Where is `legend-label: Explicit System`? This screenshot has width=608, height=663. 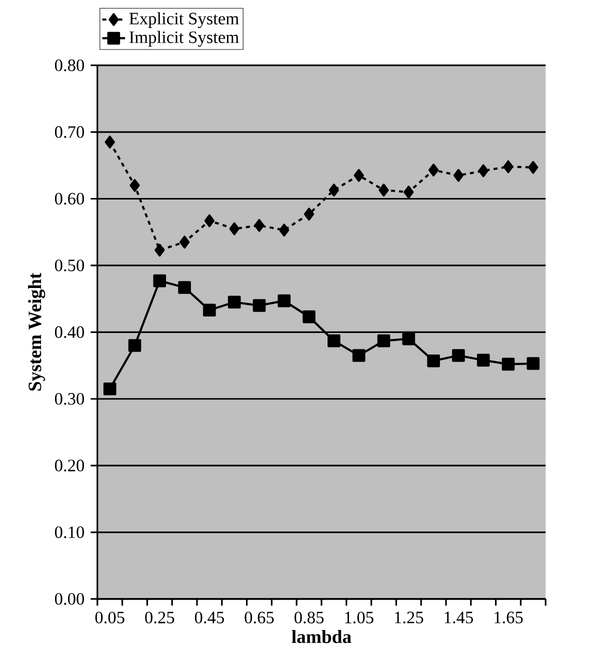 legend-label: Explicit System is located at coordinates (184, 20).